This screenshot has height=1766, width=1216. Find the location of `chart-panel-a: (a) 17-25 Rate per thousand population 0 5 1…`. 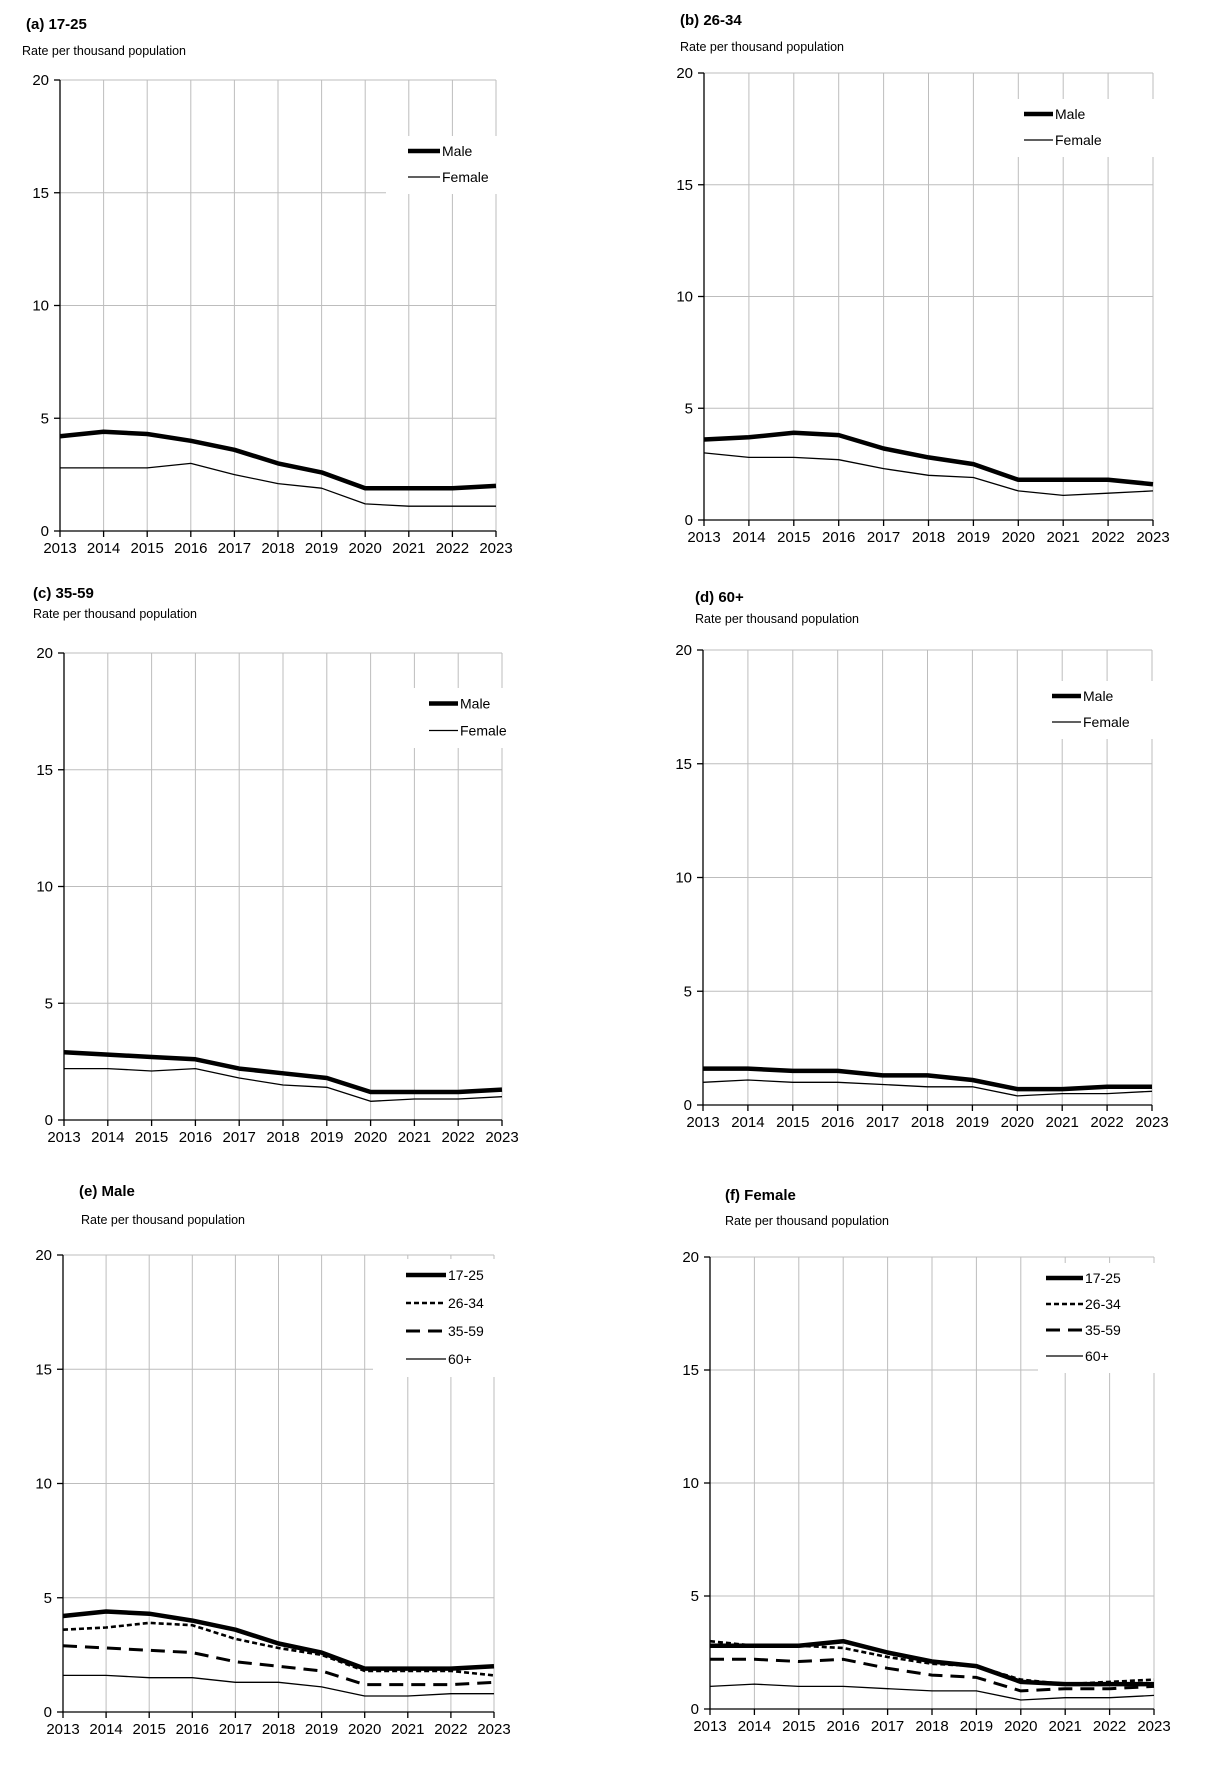

chart-panel-a: (a) 17-25 Rate per thousand population 0 5 1… is located at coordinates (278, 286).